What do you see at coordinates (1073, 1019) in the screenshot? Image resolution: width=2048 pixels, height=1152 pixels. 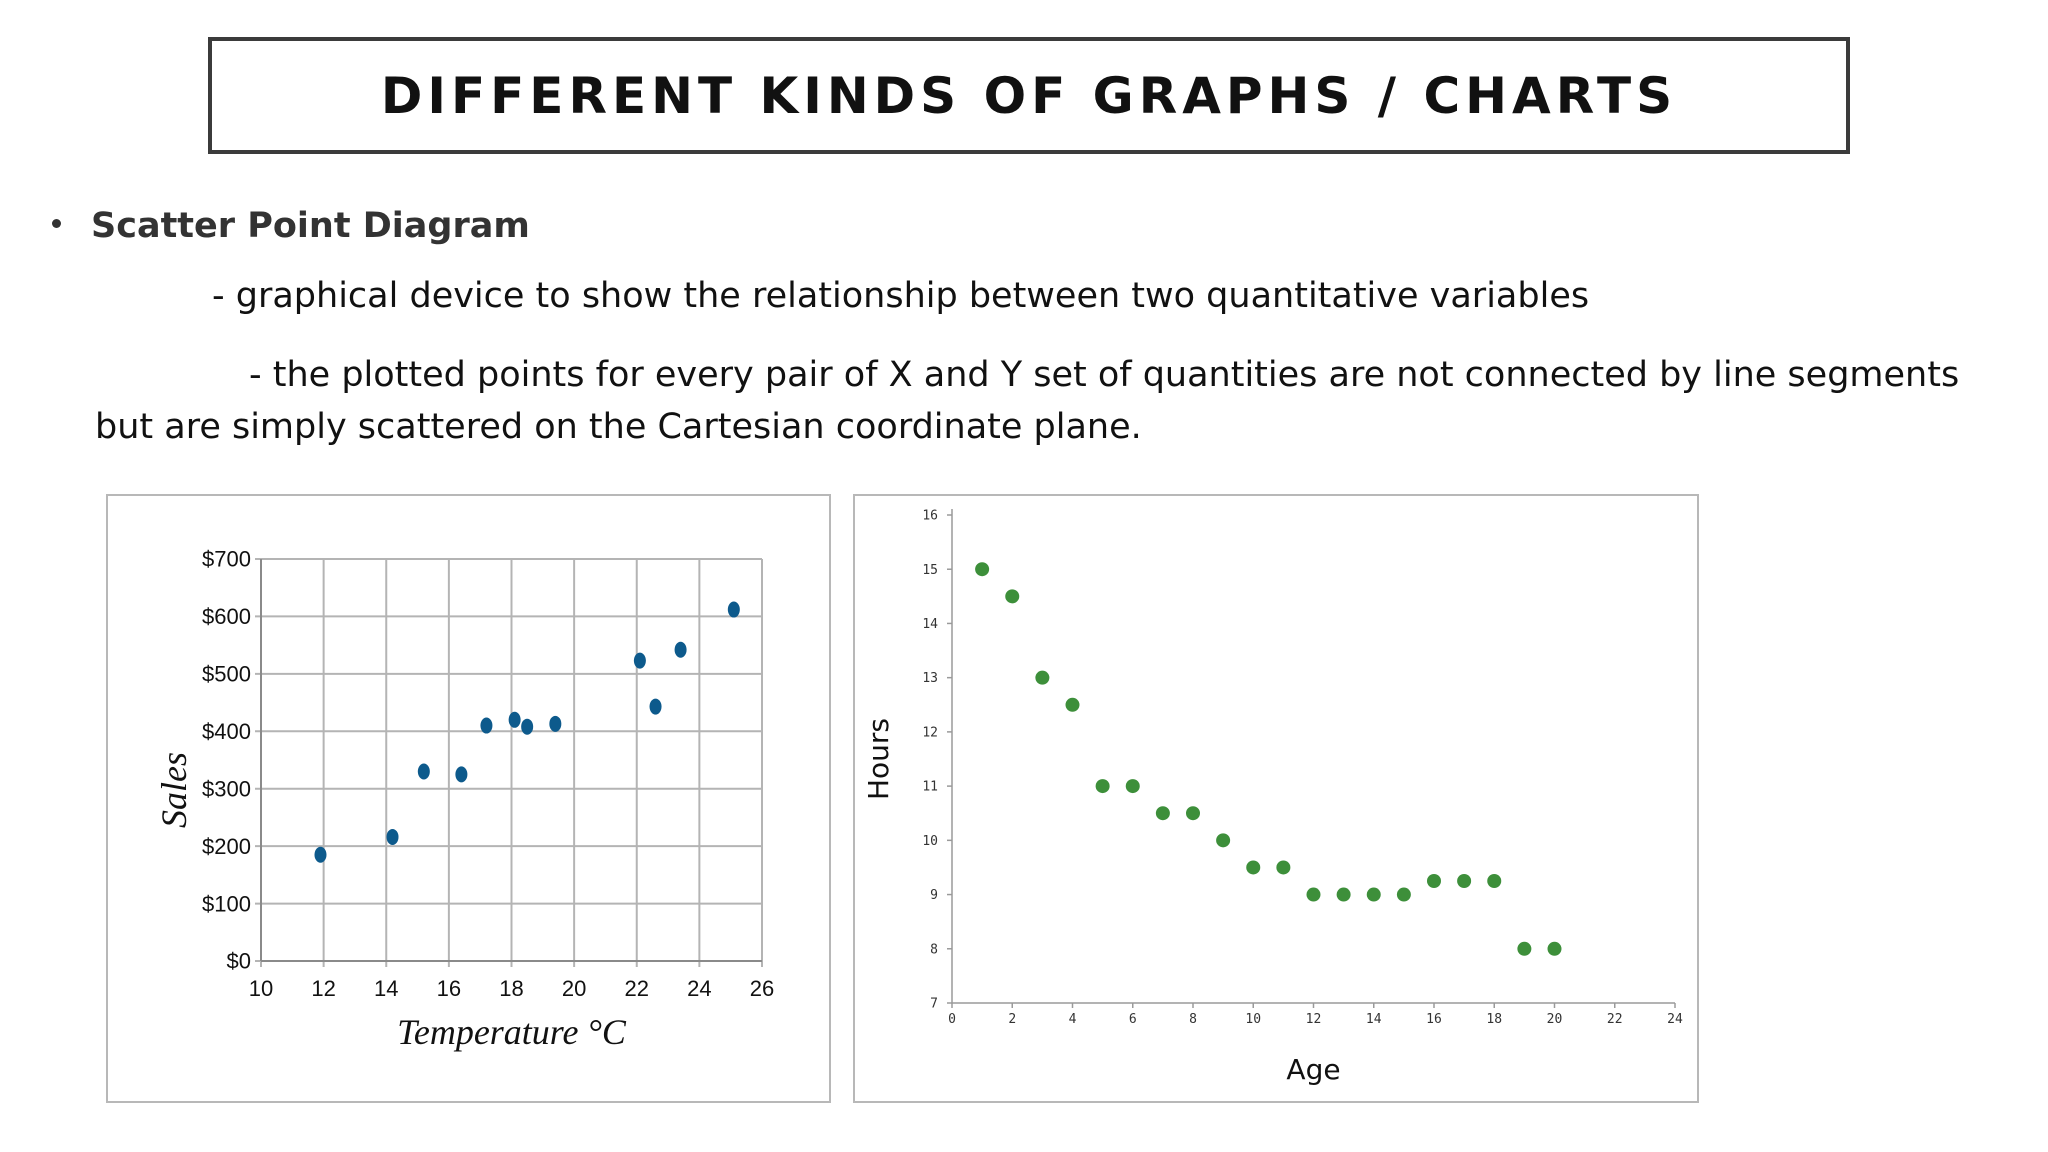 I see `x-tick-label: 4` at bounding box center [1073, 1019].